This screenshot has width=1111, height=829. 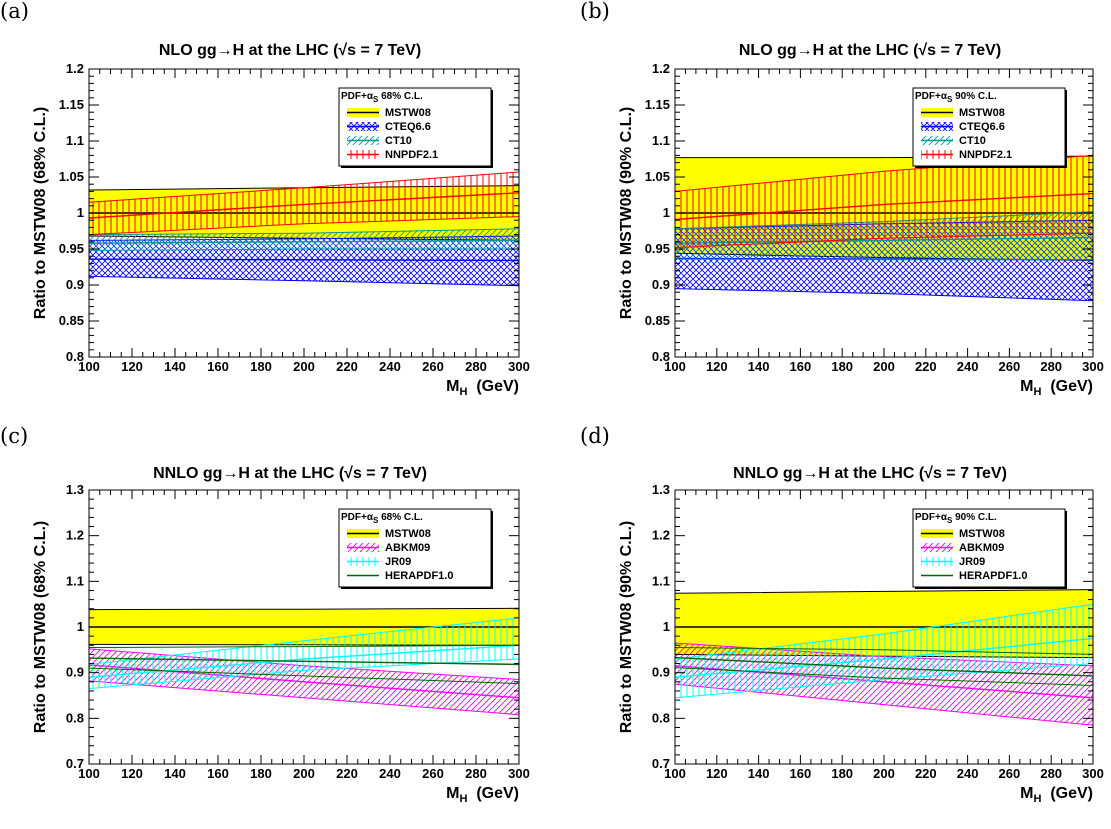 I want to click on central-line-cteq6.6, so click(x=304, y=260).